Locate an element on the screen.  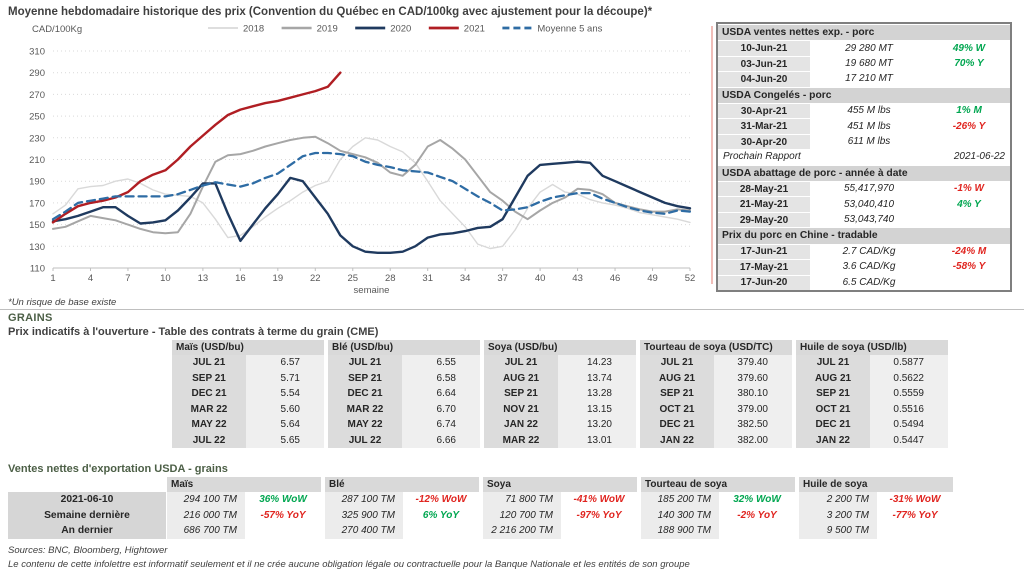
panel-row: 03-Jun-21 19 680 MT 70% Y is located at coordinates (864, 63).